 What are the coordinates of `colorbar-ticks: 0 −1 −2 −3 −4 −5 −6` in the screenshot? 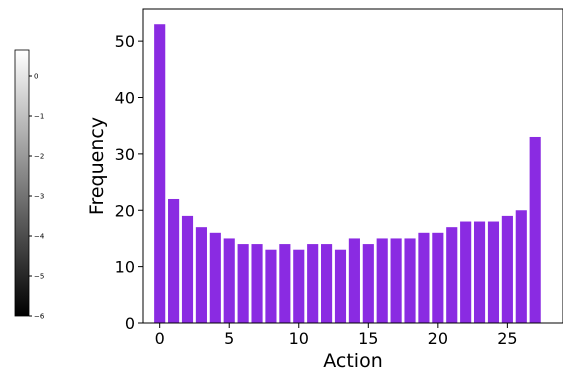 It's located at (37, 197).